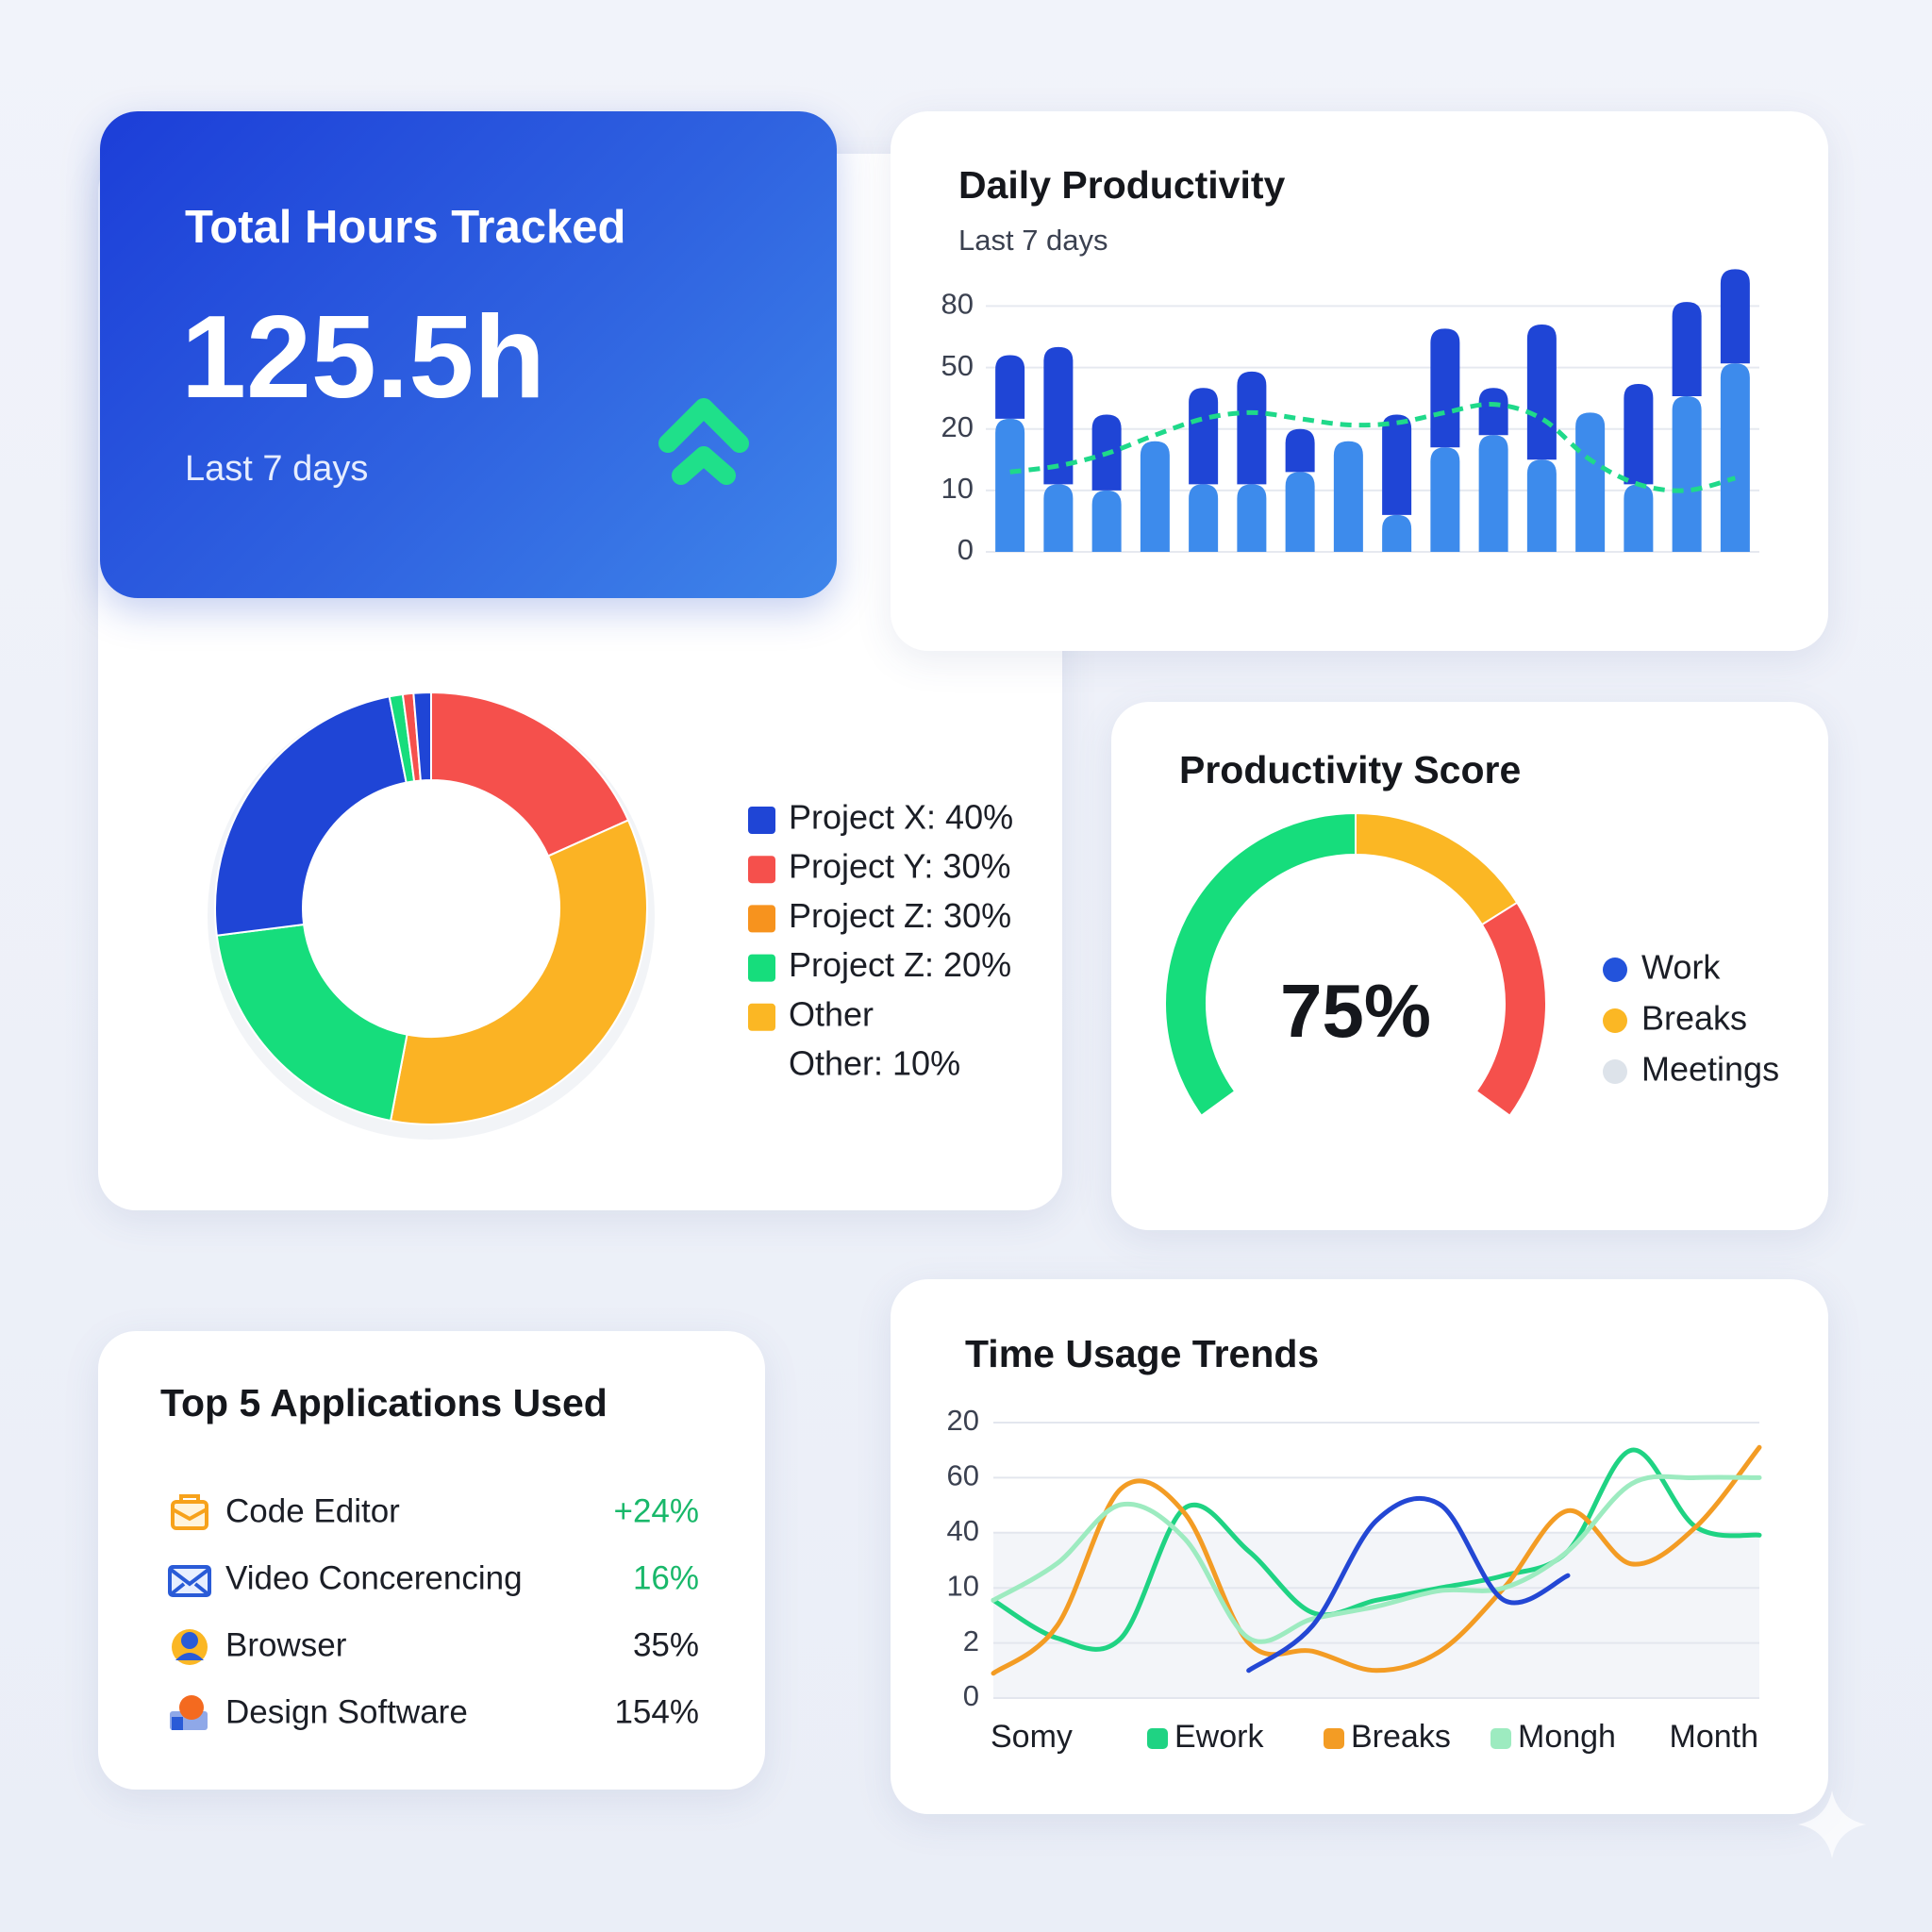  Describe the element at coordinates (958, 489) in the screenshot. I see `y-tick-label: 10` at that location.